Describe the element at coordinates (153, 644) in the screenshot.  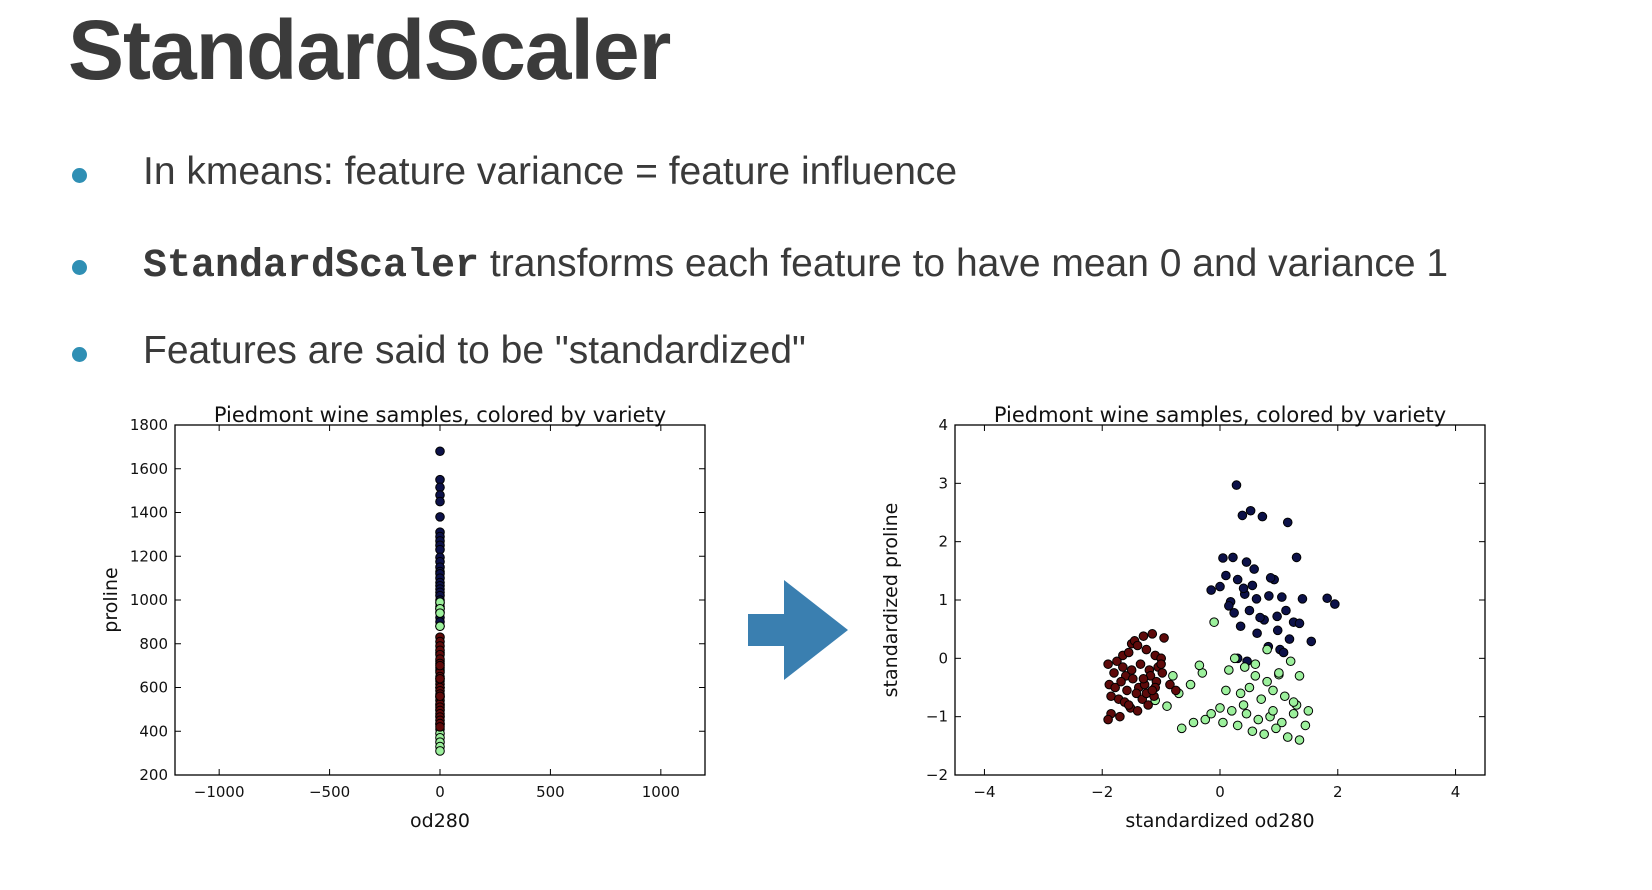
I see `y-tick-label: 800` at that location.